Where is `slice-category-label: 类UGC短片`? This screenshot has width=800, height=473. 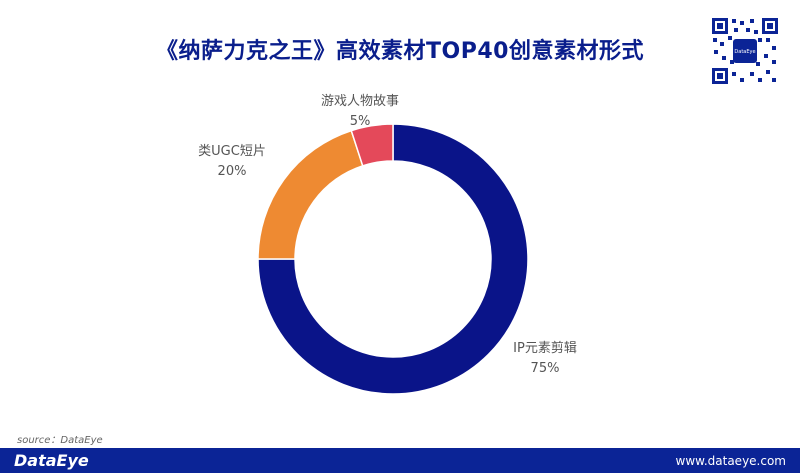
slice-category-label: 类UGC短片 is located at coordinates (232, 151).